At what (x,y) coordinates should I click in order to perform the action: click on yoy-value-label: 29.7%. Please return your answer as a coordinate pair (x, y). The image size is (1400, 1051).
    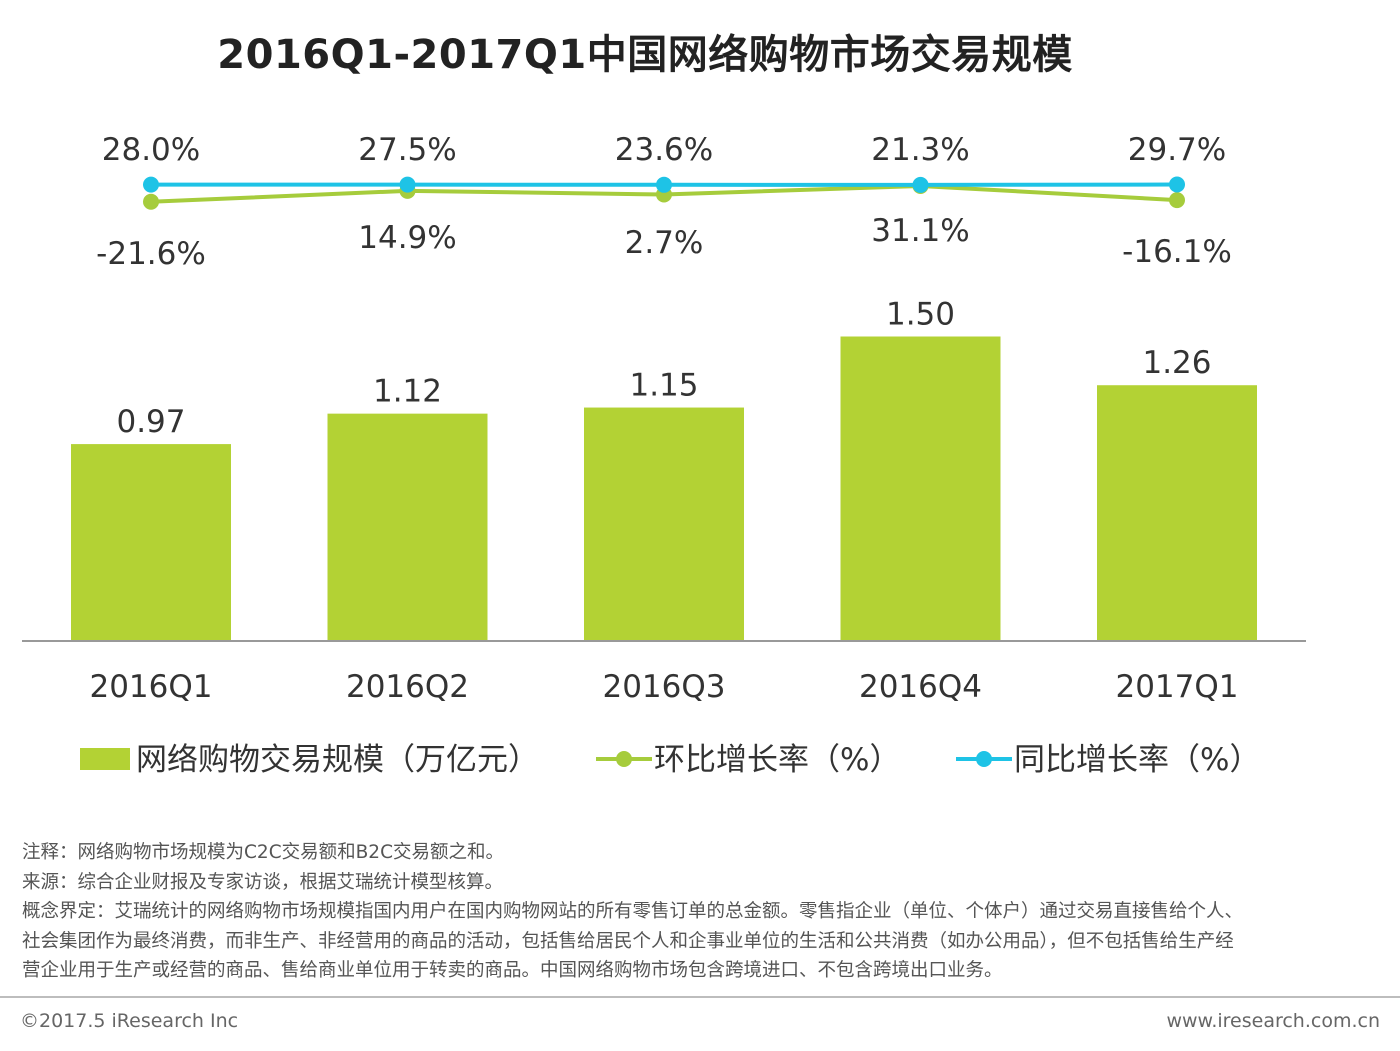
    Looking at the image, I should click on (1177, 150).